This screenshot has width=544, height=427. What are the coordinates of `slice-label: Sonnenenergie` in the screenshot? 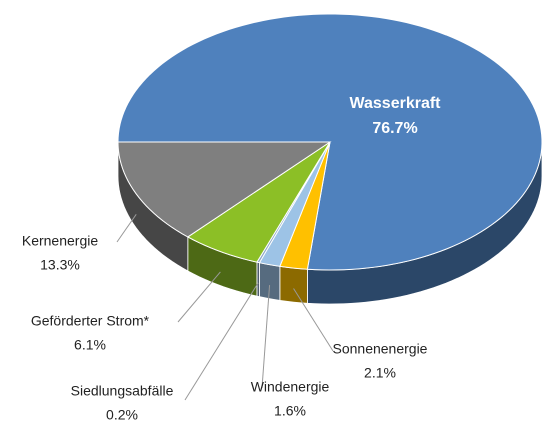 It's located at (380, 349).